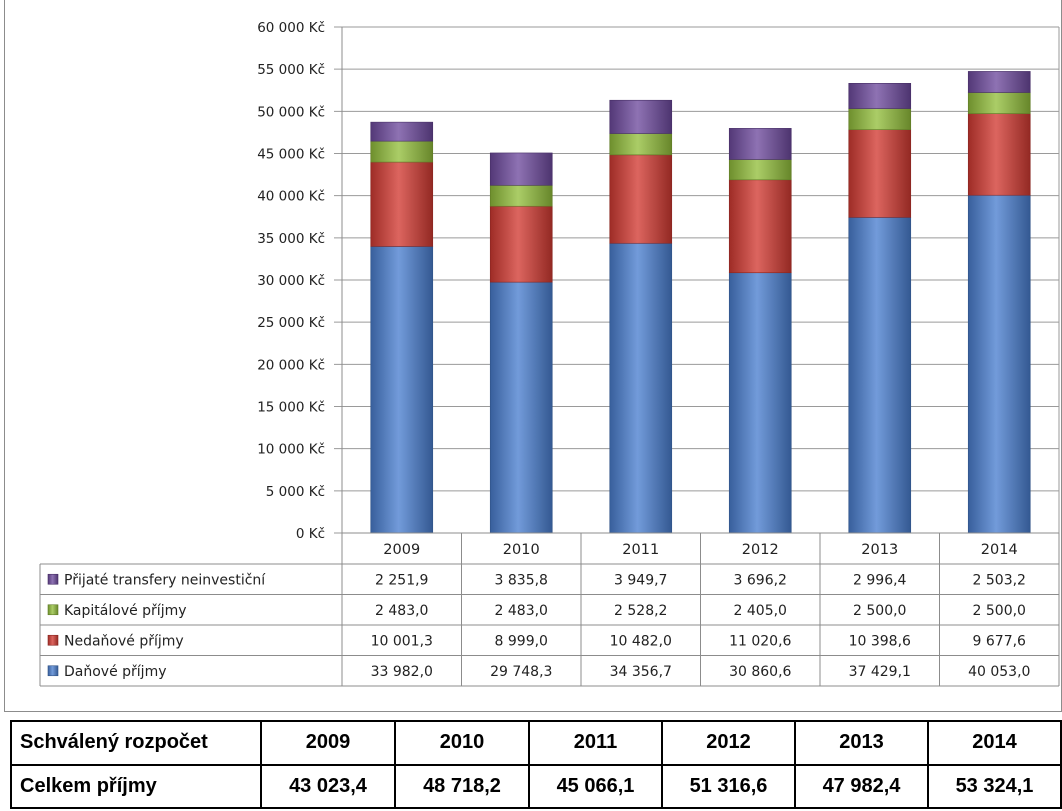 The height and width of the screenshot is (811, 1062). Describe the element at coordinates (640, 580) in the screenshot. I see `data-label: 3 949,7` at that location.